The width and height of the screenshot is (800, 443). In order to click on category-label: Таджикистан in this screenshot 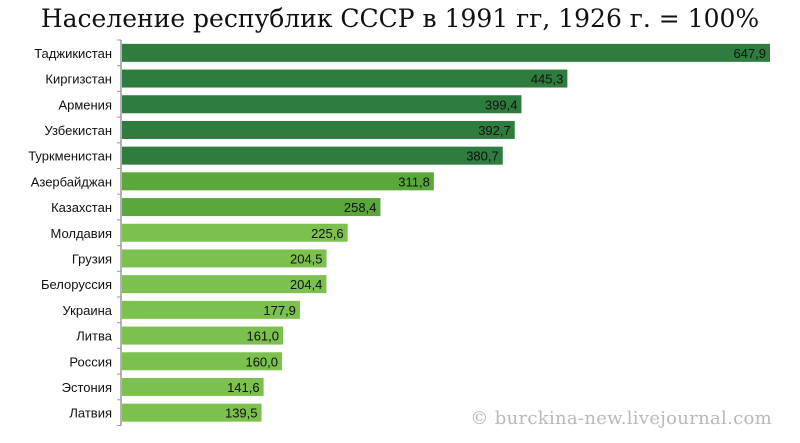, I will do `click(73, 53)`.